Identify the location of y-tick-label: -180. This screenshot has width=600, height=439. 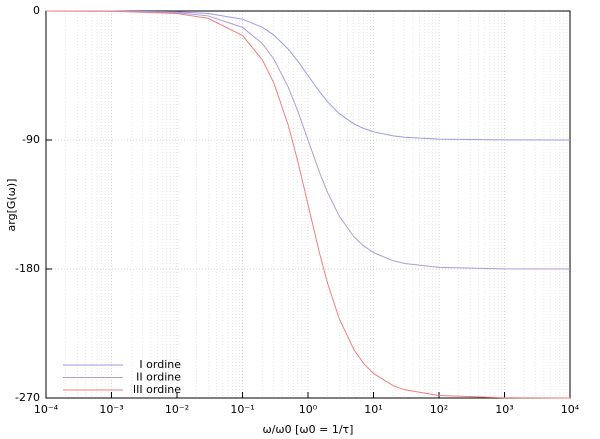
(27, 268).